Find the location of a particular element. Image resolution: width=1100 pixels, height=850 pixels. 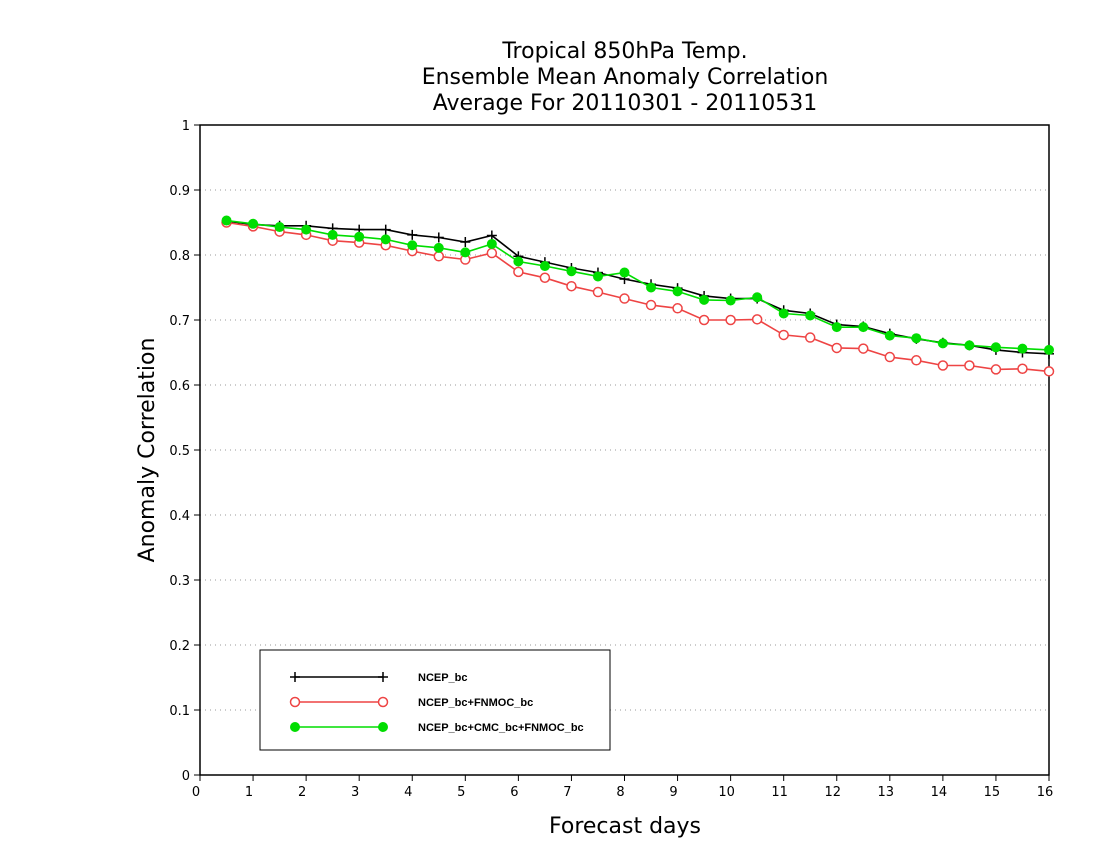

x-tick-label: 0 is located at coordinates (196, 792).